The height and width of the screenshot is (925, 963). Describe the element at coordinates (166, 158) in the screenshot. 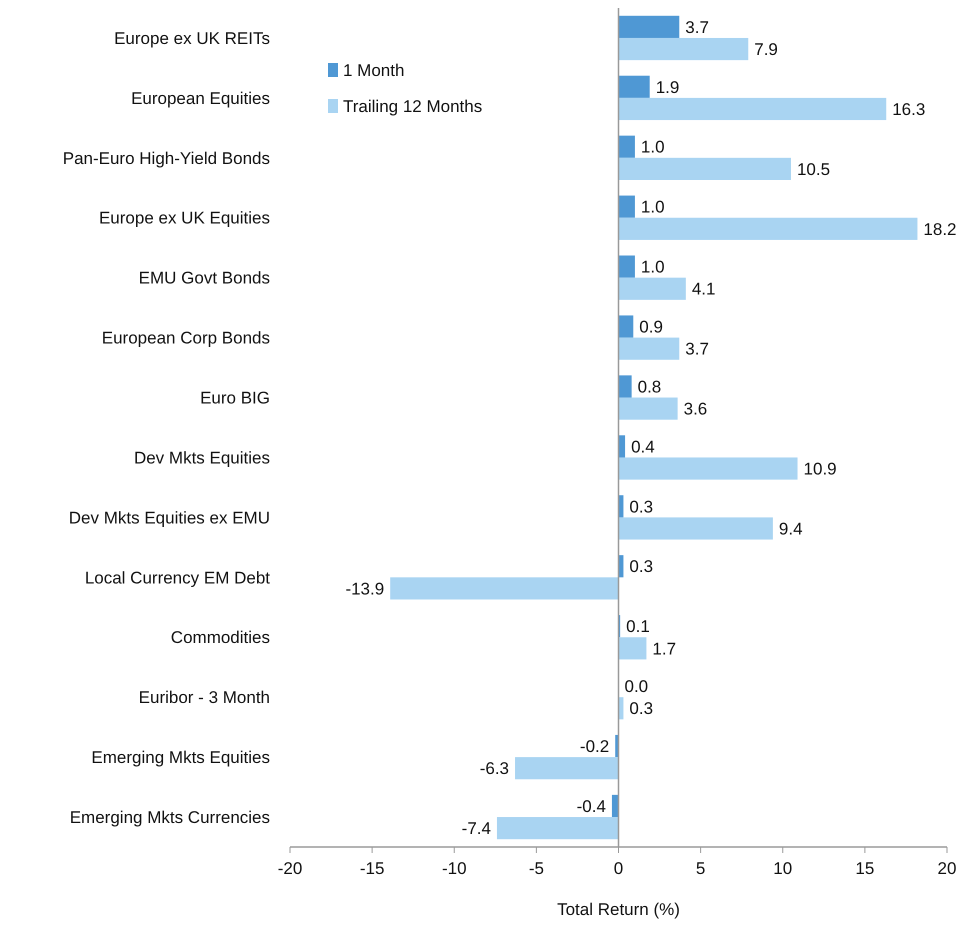

I see `y-tick-label: Pan-Euro High-Yield Bonds` at that location.